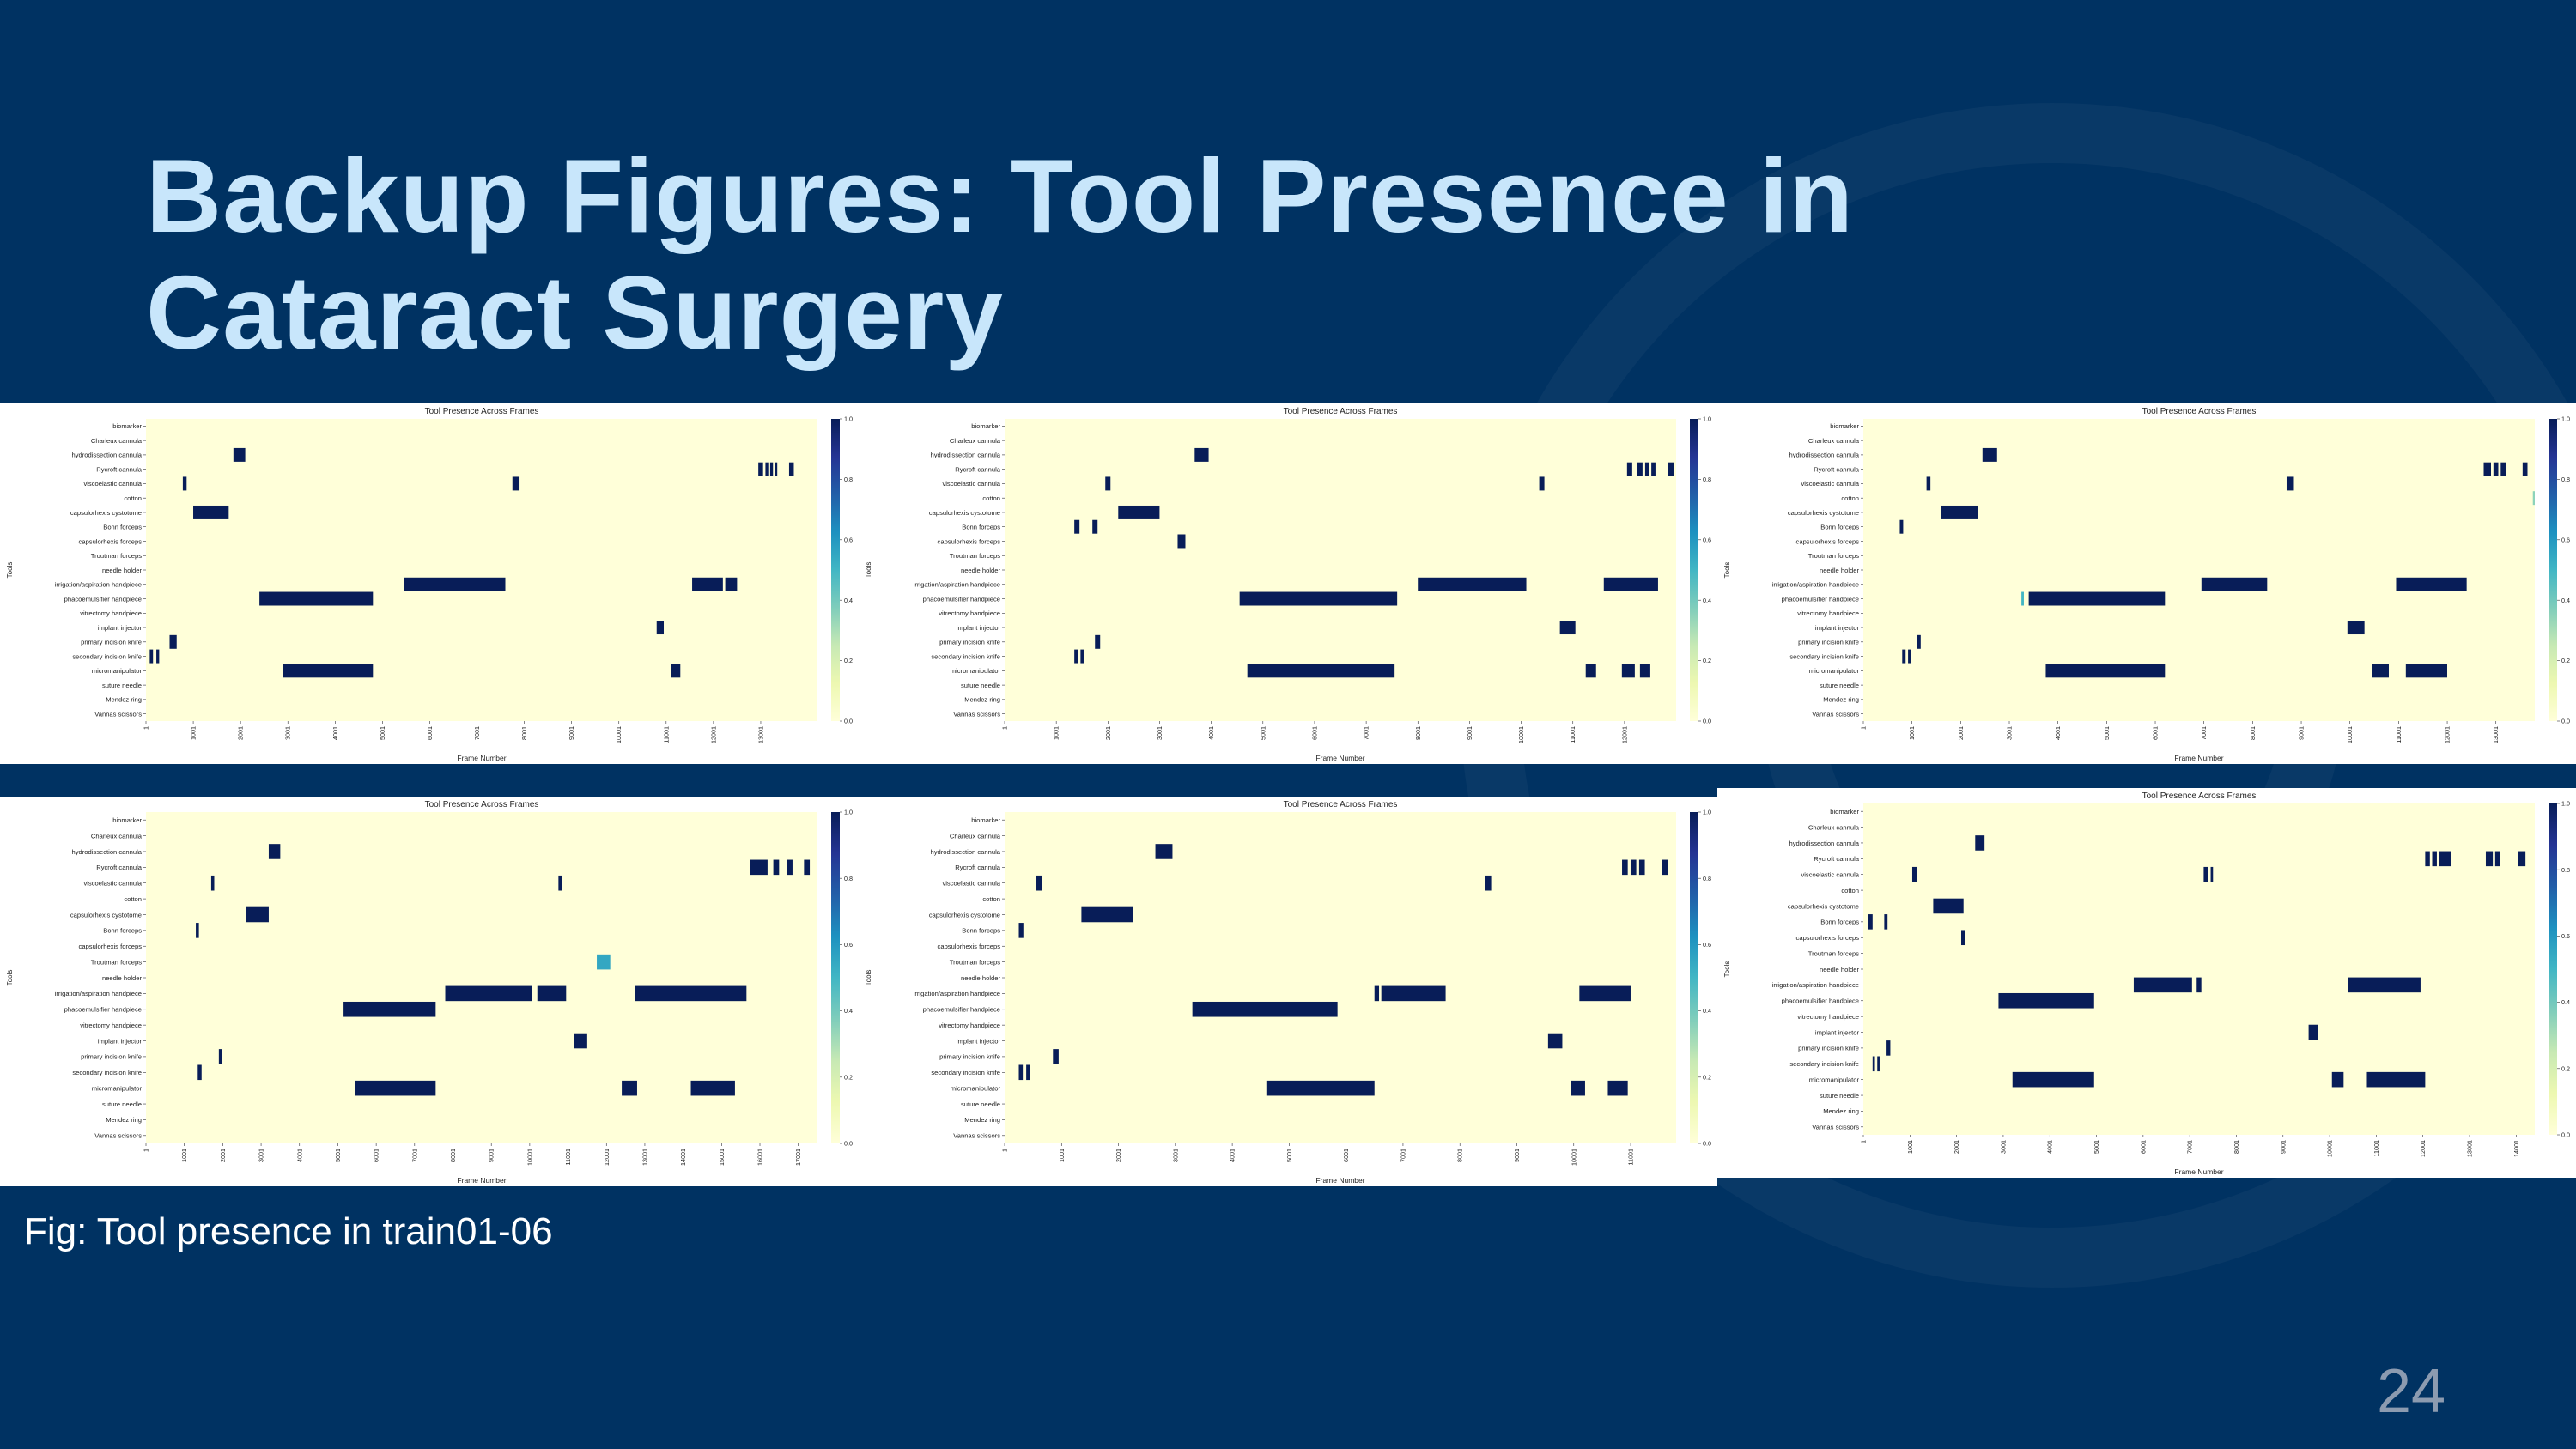  I want to click on y-tick-label: viscoelastic cannula, so click(1830, 875).